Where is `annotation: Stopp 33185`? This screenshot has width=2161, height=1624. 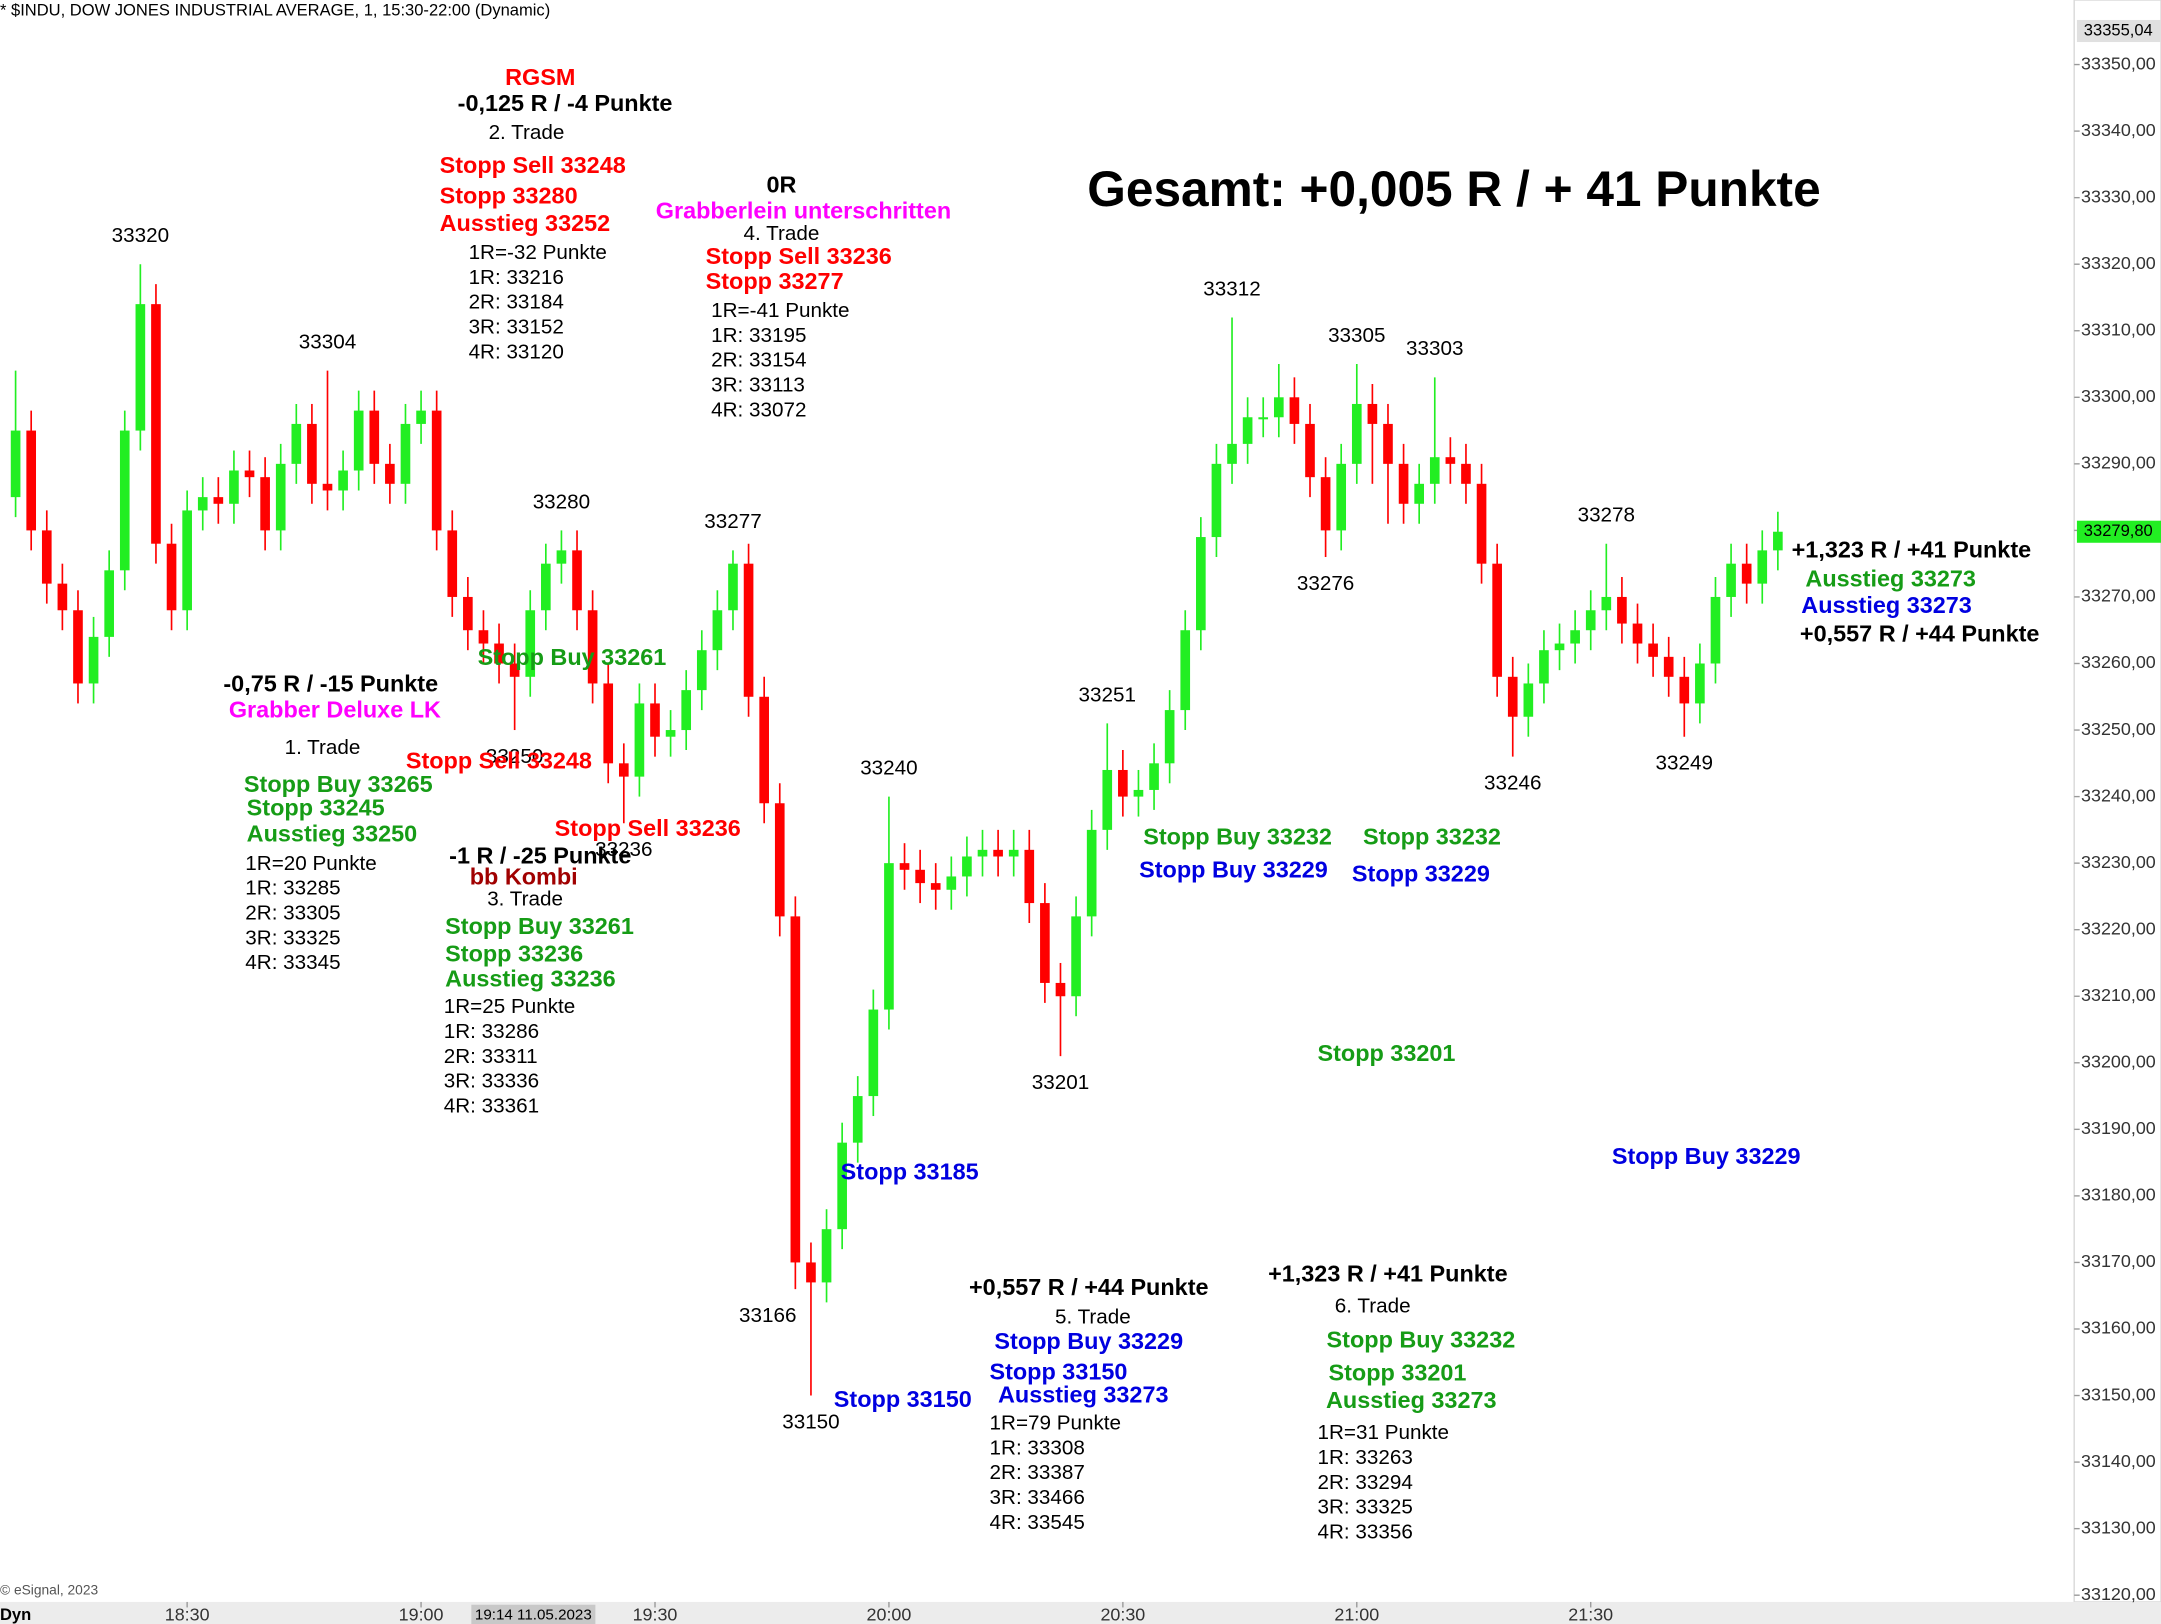 annotation: Stopp 33185 is located at coordinates (910, 1171).